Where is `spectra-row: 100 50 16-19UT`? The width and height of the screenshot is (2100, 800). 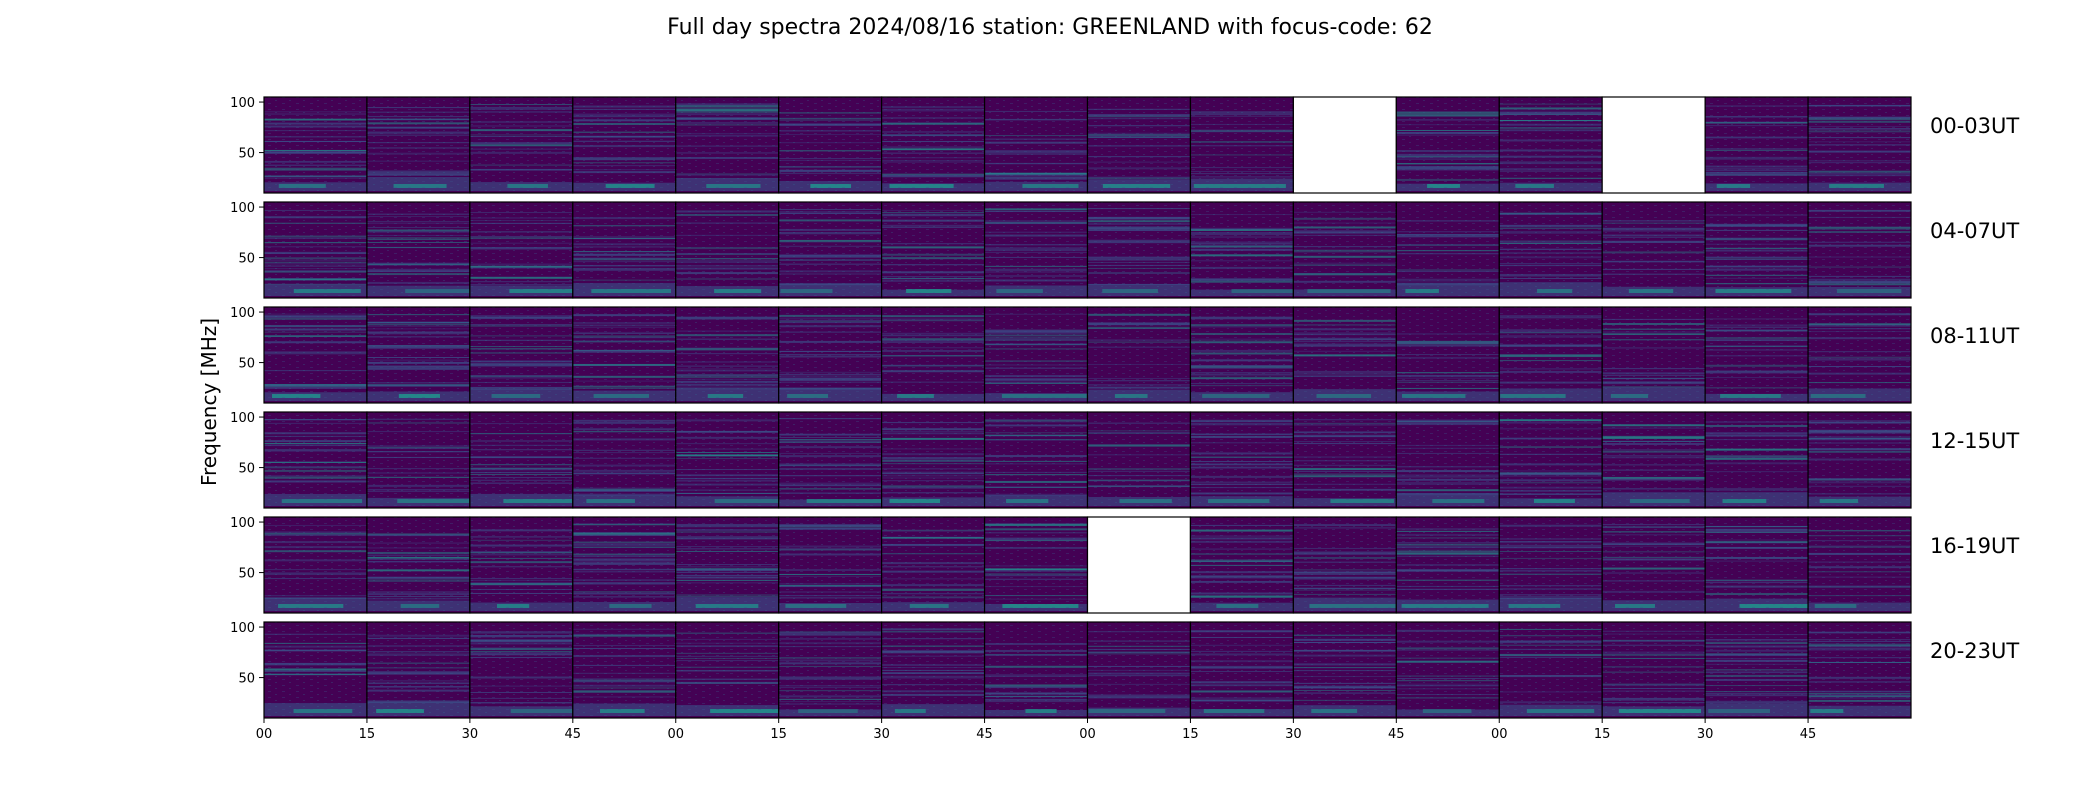 spectra-row: 100 50 16-19UT is located at coordinates (1124, 565).